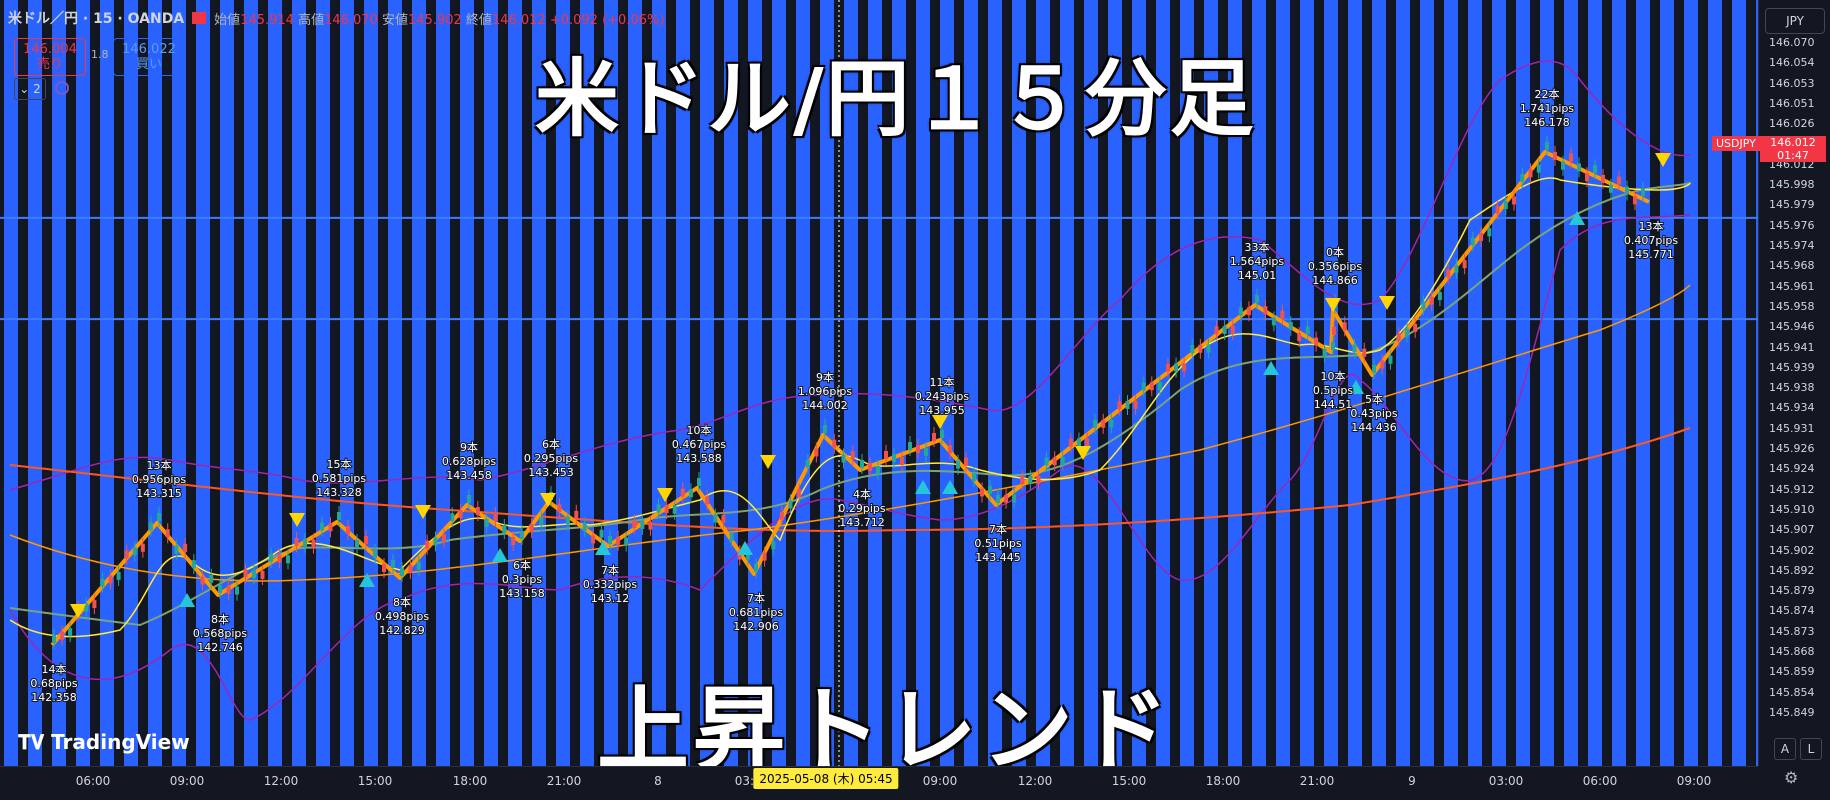 The image size is (1830, 800). I want to click on price-tick-label: 145.961, so click(1792, 286).